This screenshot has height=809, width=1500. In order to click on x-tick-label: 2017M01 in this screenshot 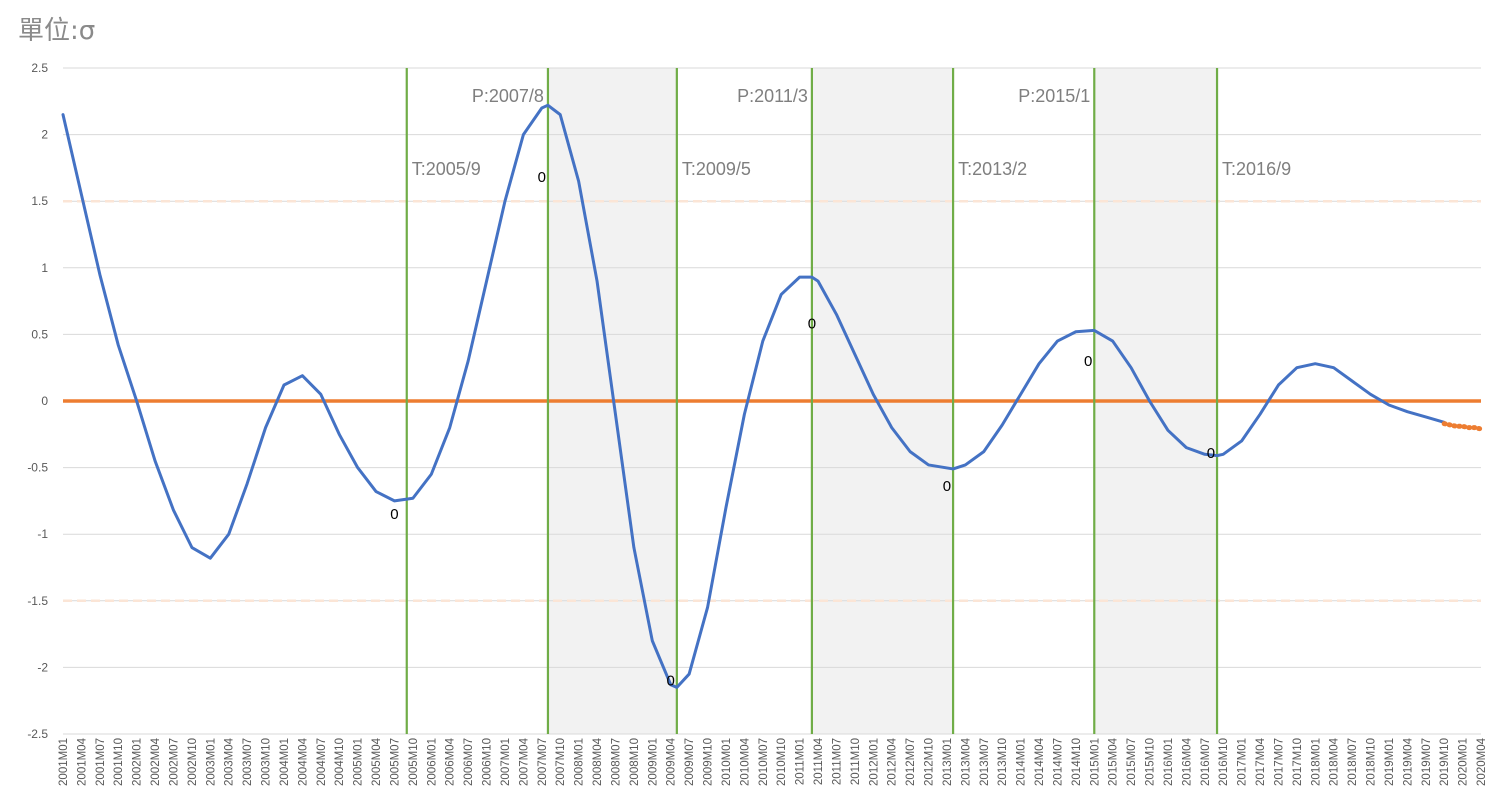, I will do `click(1243, 762)`.